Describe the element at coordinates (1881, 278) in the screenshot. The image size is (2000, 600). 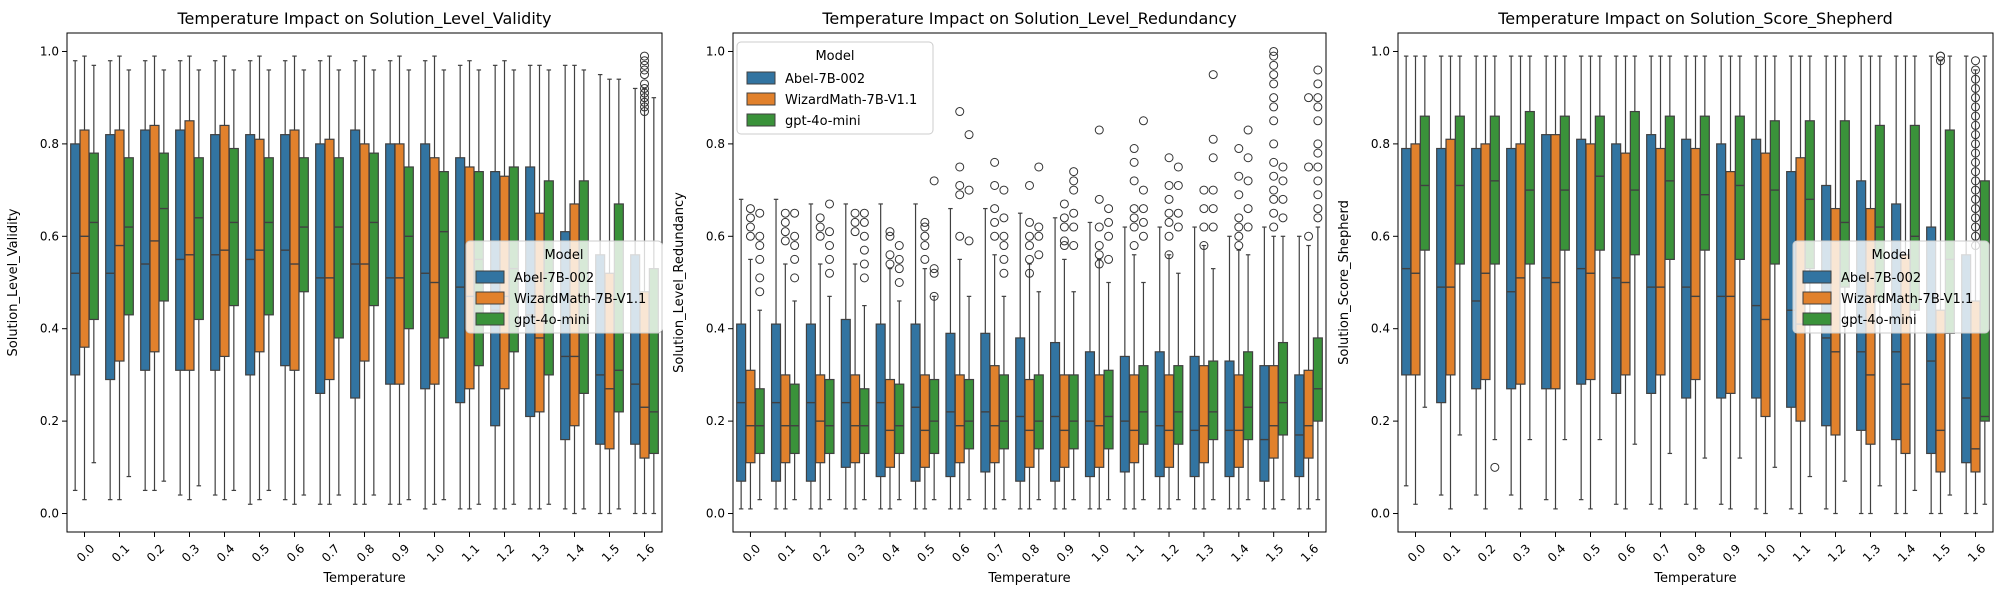
I see `legend-label: Abel-7B-002` at that location.